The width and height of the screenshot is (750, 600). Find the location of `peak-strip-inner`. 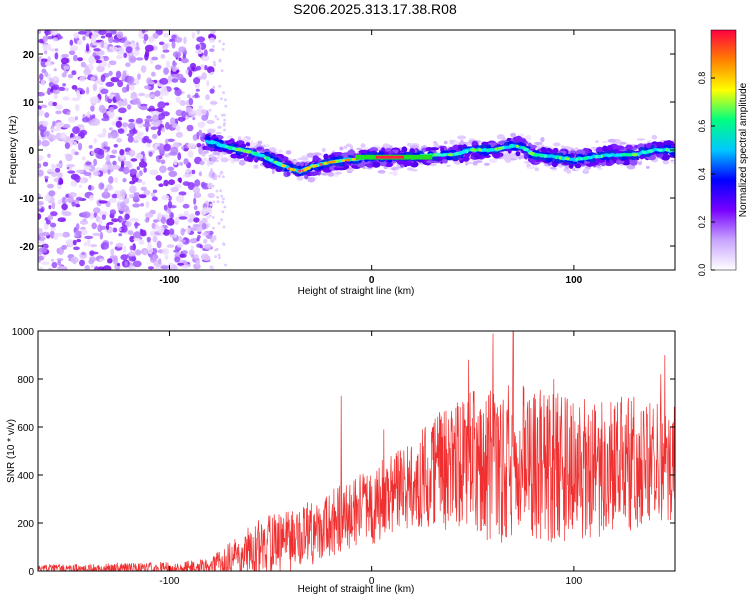

peak-strip-inner is located at coordinates (390, 157).